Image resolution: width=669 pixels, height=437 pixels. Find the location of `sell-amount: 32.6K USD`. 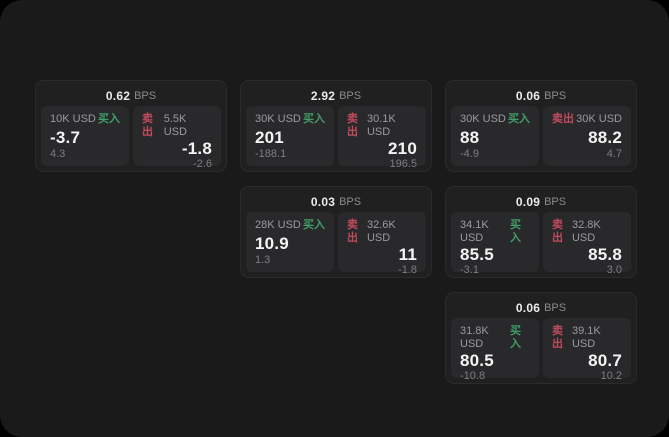

sell-amount: 32.6K USD is located at coordinates (381, 231).